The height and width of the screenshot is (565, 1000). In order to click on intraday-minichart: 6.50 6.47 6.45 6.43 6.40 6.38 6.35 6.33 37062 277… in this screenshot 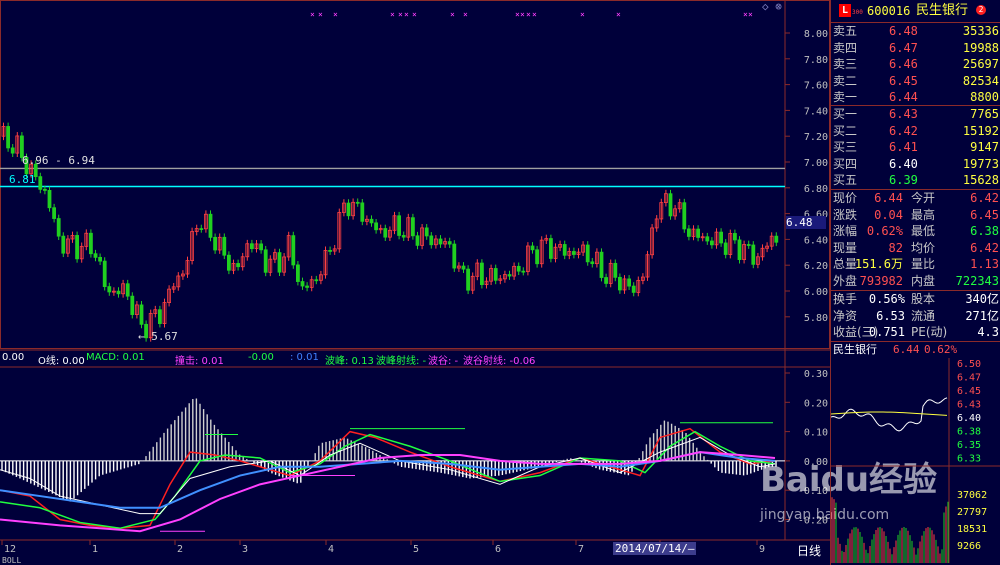, I will do `click(915, 460)`.